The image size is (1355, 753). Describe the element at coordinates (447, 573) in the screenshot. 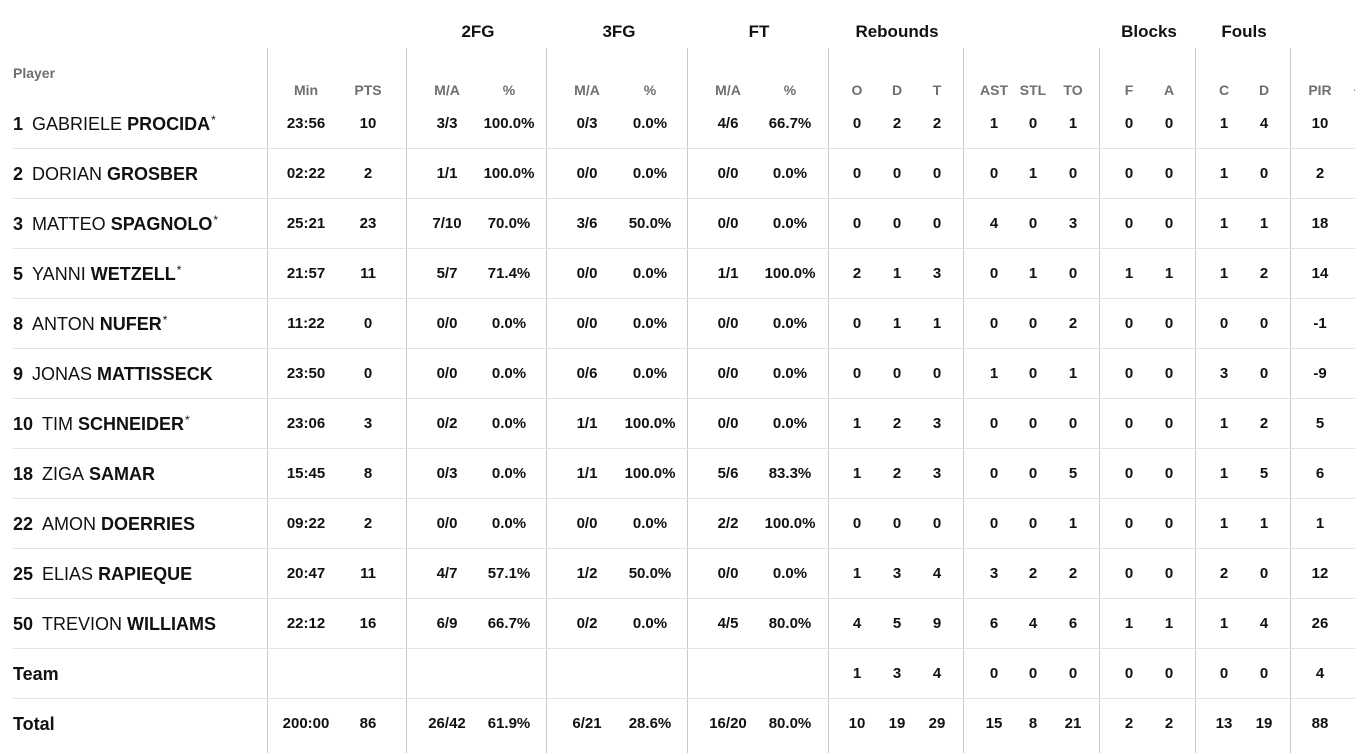

I see `stat-cell: 4/7` at that location.